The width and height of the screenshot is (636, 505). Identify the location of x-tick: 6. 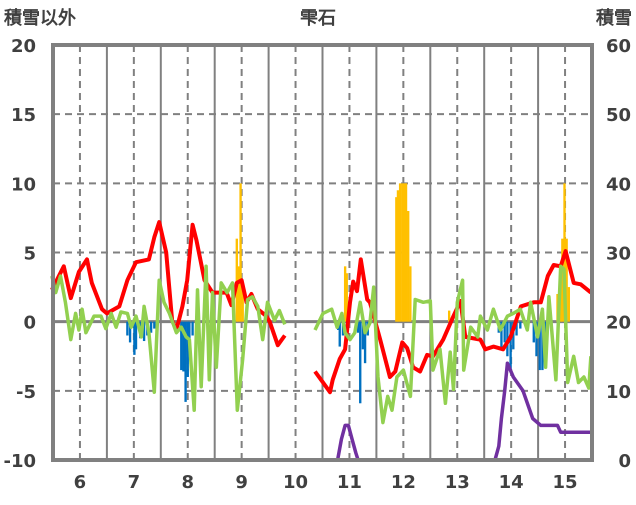
(80, 482).